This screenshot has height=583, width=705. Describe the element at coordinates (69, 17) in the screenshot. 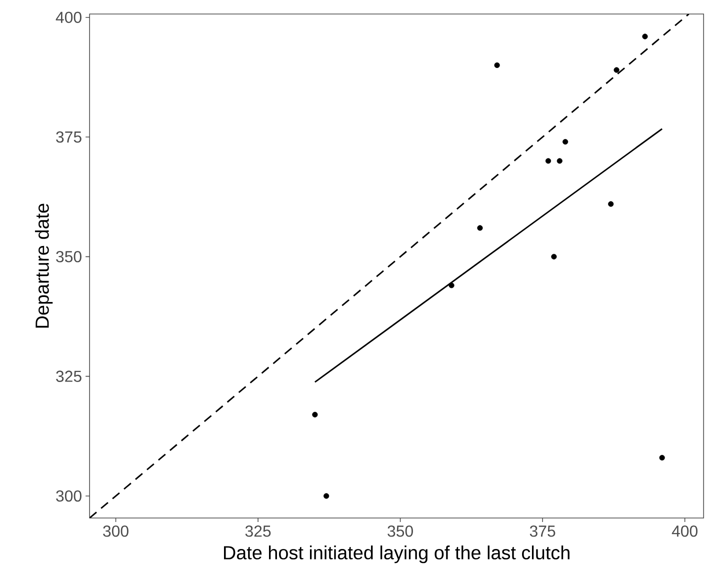

I see `y-tick-label: 400` at that location.